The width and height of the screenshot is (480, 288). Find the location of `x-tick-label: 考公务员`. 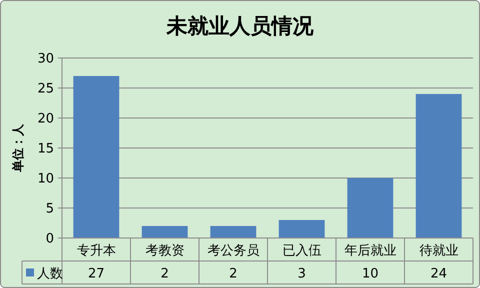

x-tick-label: 考公务员 is located at coordinates (233, 251).